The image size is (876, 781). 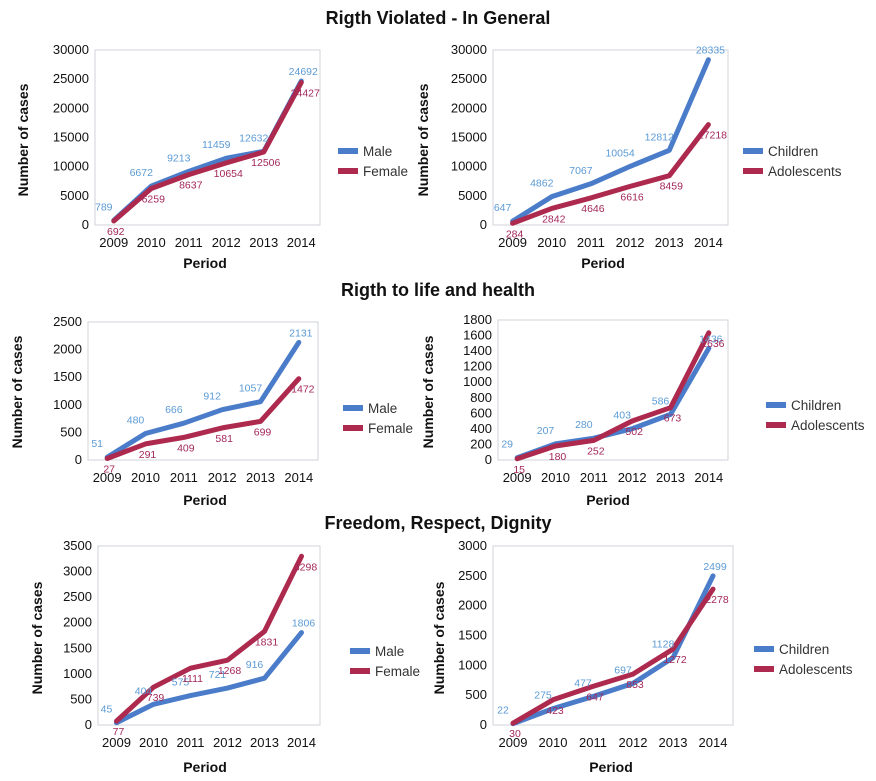 What do you see at coordinates (519, 470) in the screenshot?
I see `data-label: 15` at bounding box center [519, 470].